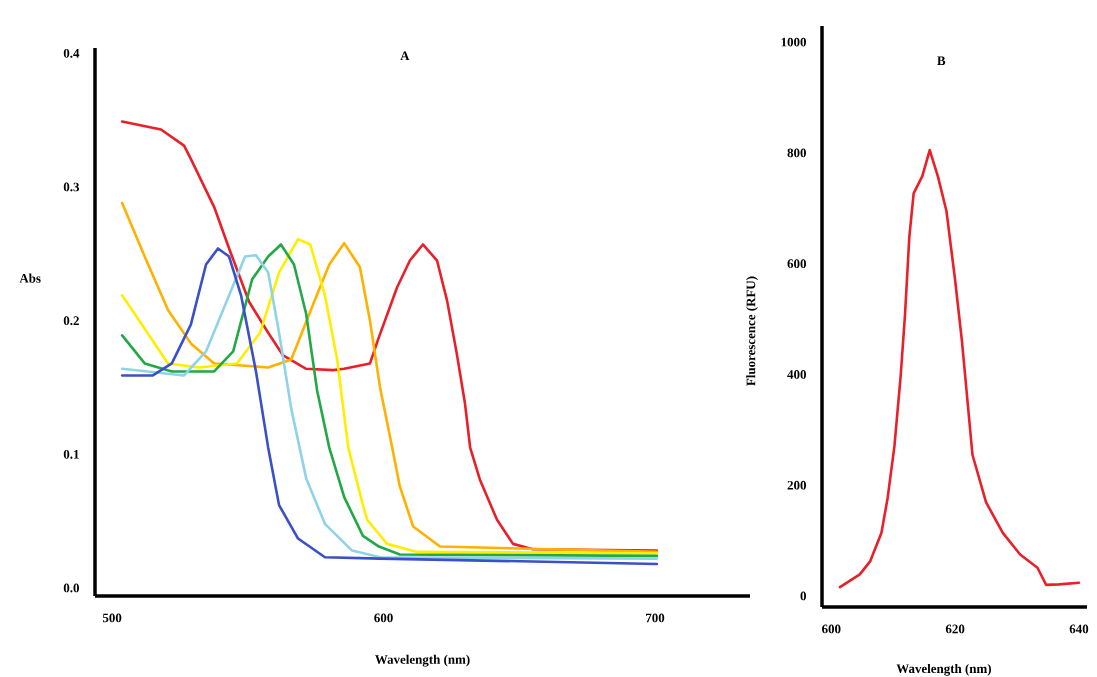 The width and height of the screenshot is (1097, 677). Describe the element at coordinates (959, 368) in the screenshot. I see `line-series` at that location.